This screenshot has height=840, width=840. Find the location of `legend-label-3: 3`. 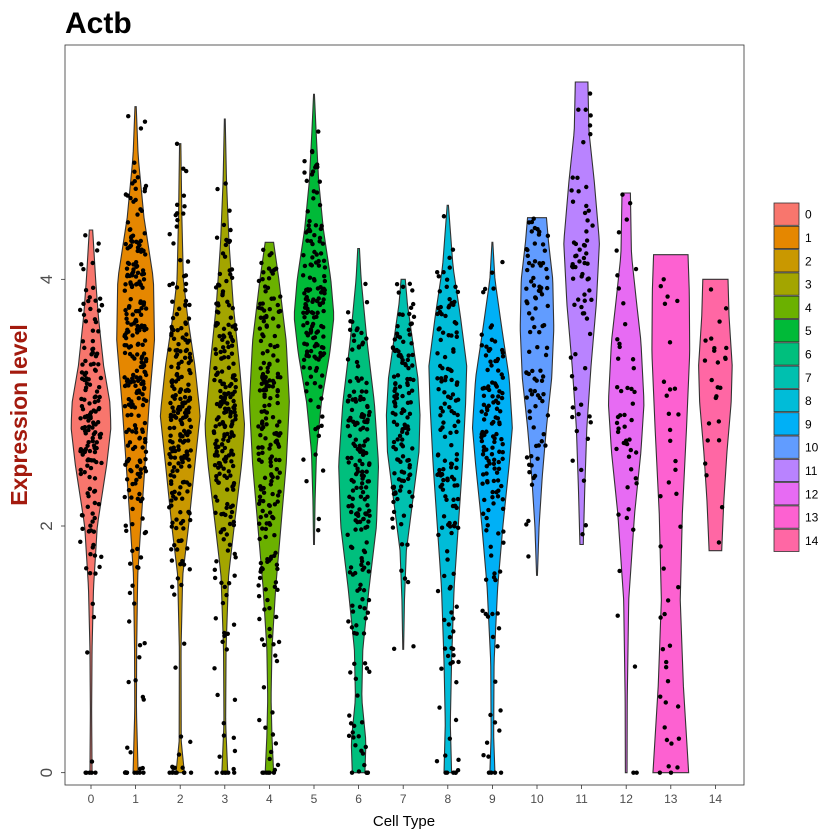

legend-label-3: 3 is located at coordinates (808, 285).